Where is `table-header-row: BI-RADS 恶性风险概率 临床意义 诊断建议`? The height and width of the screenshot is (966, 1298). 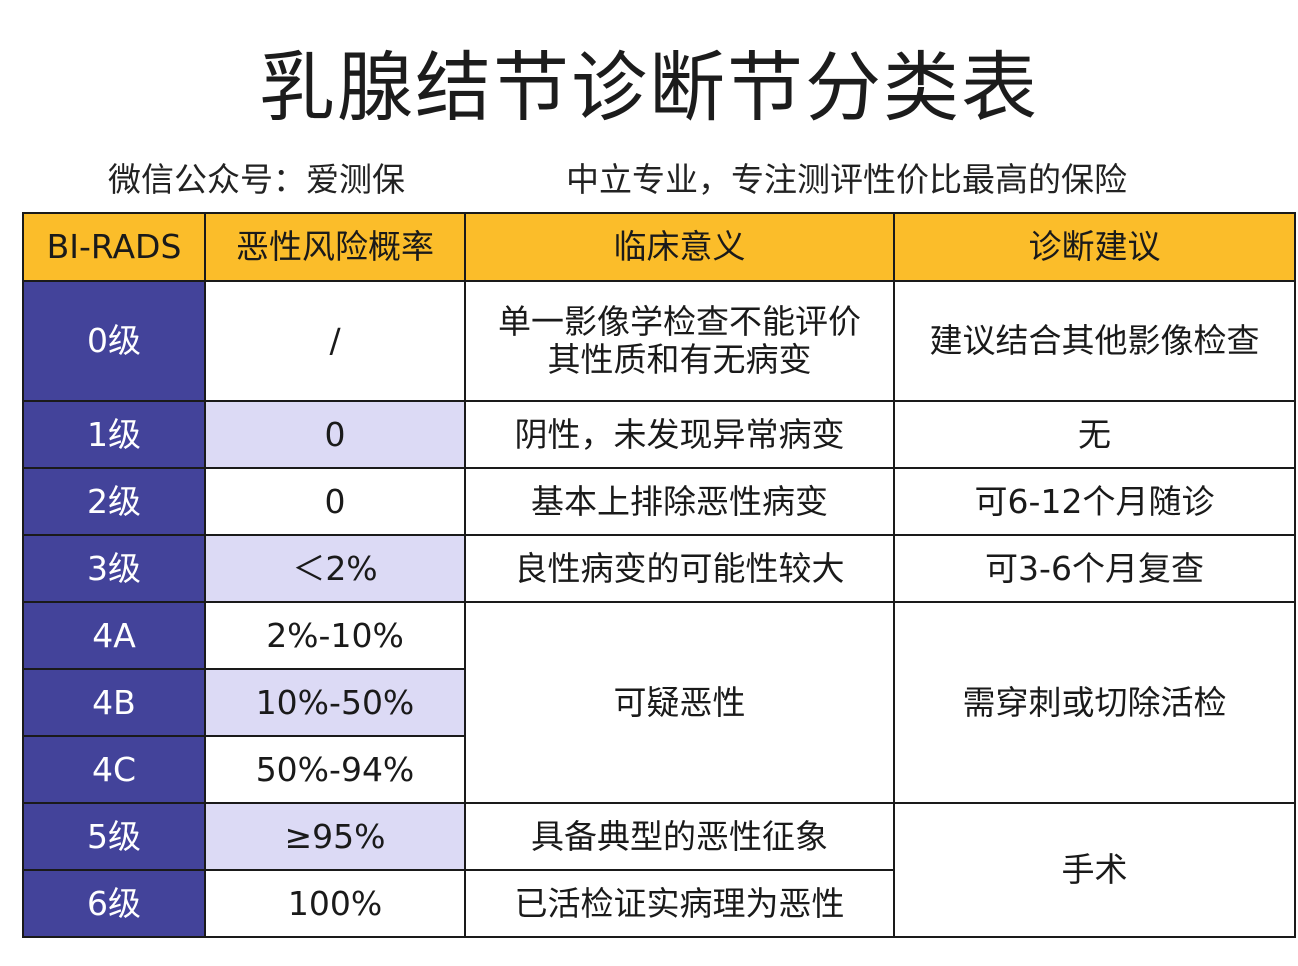
table-header-row: BI-RADS 恶性风险概率 临床意义 诊断建议 is located at coordinates (659, 247).